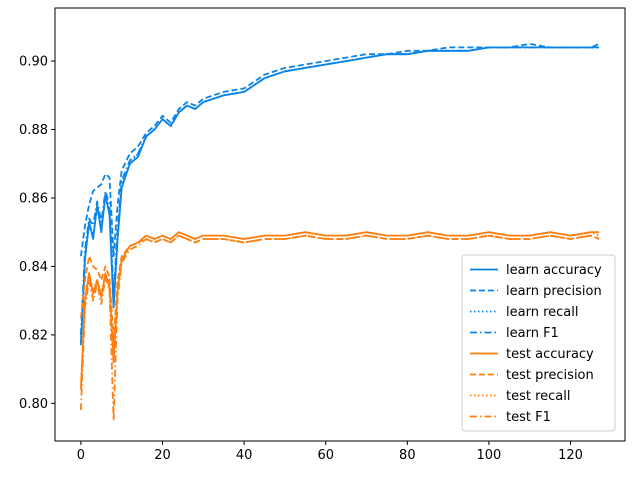  What do you see at coordinates (37, 233) in the screenshot?
I see `y-axis: 0.80 0.82 0.84 0.86 0.88 0.90` at bounding box center [37, 233].